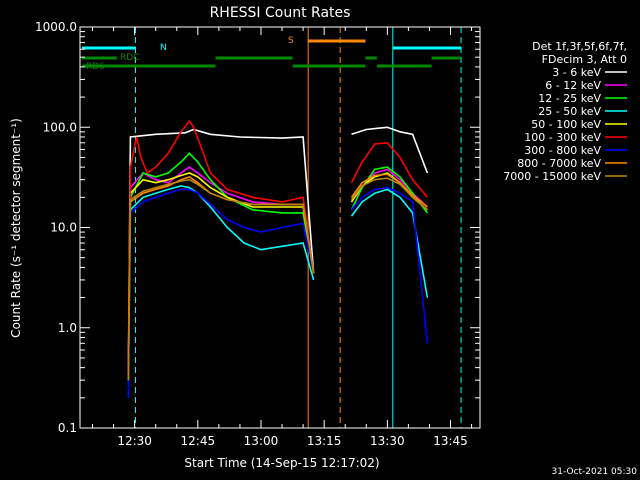  What do you see at coordinates (566, 124) in the screenshot?
I see `legend-entry-label: 50 - 100 keV` at bounding box center [566, 124].